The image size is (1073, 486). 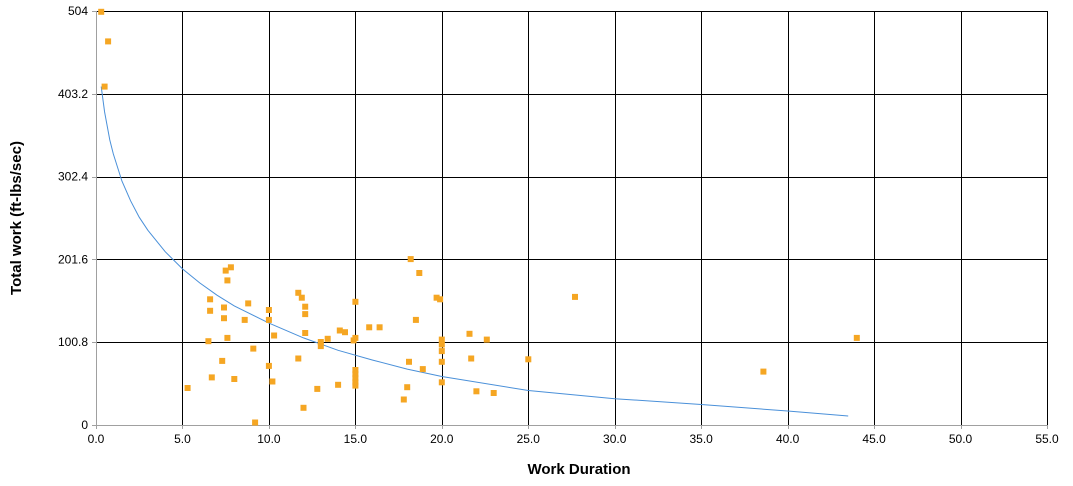 What do you see at coordinates (961, 439) in the screenshot?
I see `x-tick-label: 50.0` at bounding box center [961, 439].